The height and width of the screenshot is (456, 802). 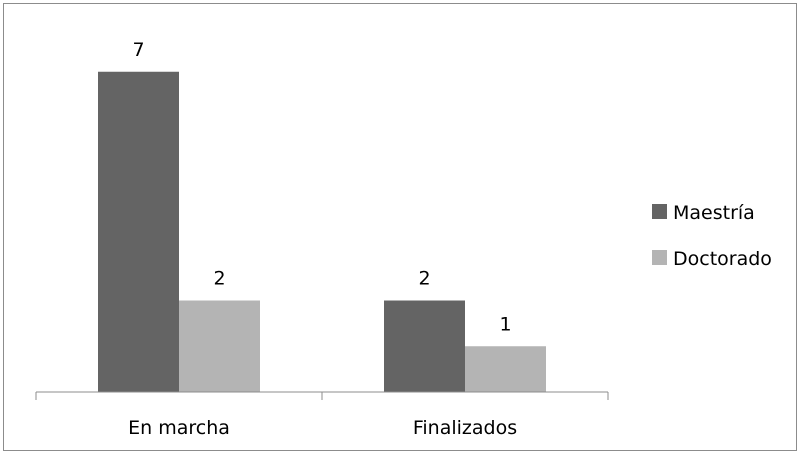 I want to click on legend-swatch-maestria, so click(x=659, y=211).